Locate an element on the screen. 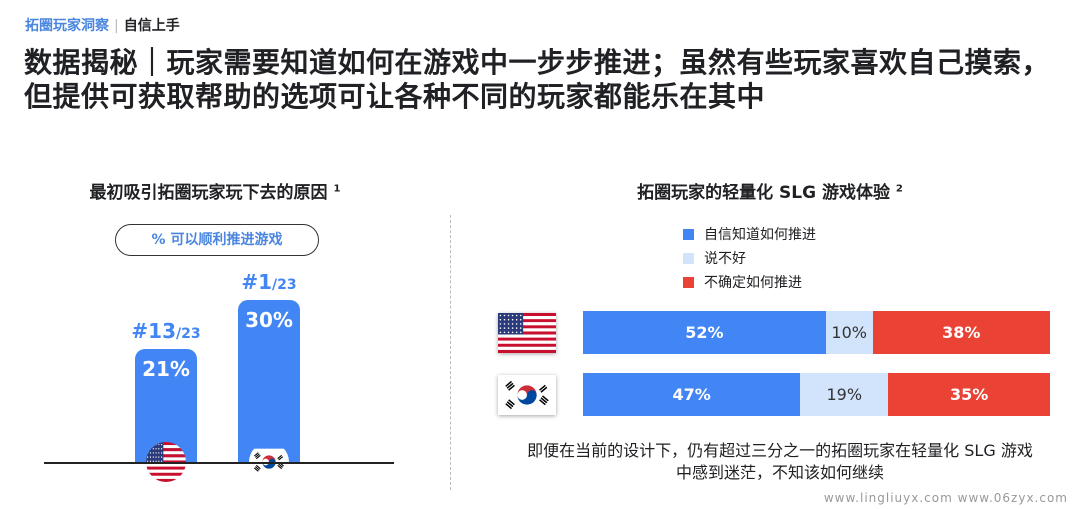 The height and width of the screenshot is (509, 1080). left-chart-title: 最初吸引拓圈玩家玩下去的原因 1 is located at coordinates (215, 193).